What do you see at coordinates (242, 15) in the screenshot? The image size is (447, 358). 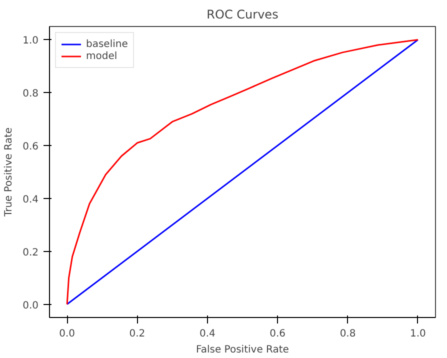 I see `chart-title: ROC Curves` at bounding box center [242, 15].